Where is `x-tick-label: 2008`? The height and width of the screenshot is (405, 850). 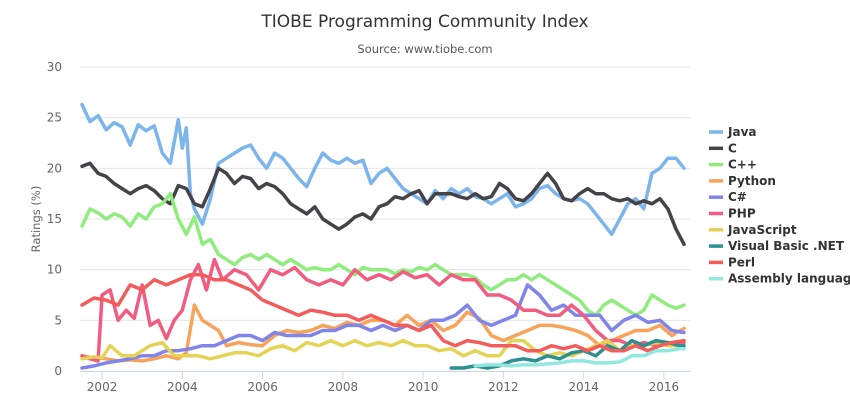 x-tick-label: 2008 is located at coordinates (343, 387).